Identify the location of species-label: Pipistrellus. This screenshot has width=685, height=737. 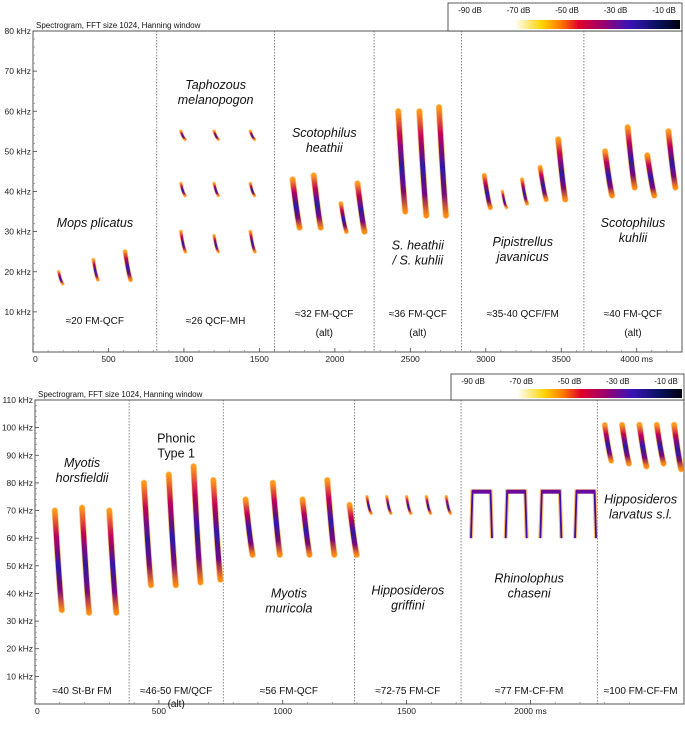
(523, 242).